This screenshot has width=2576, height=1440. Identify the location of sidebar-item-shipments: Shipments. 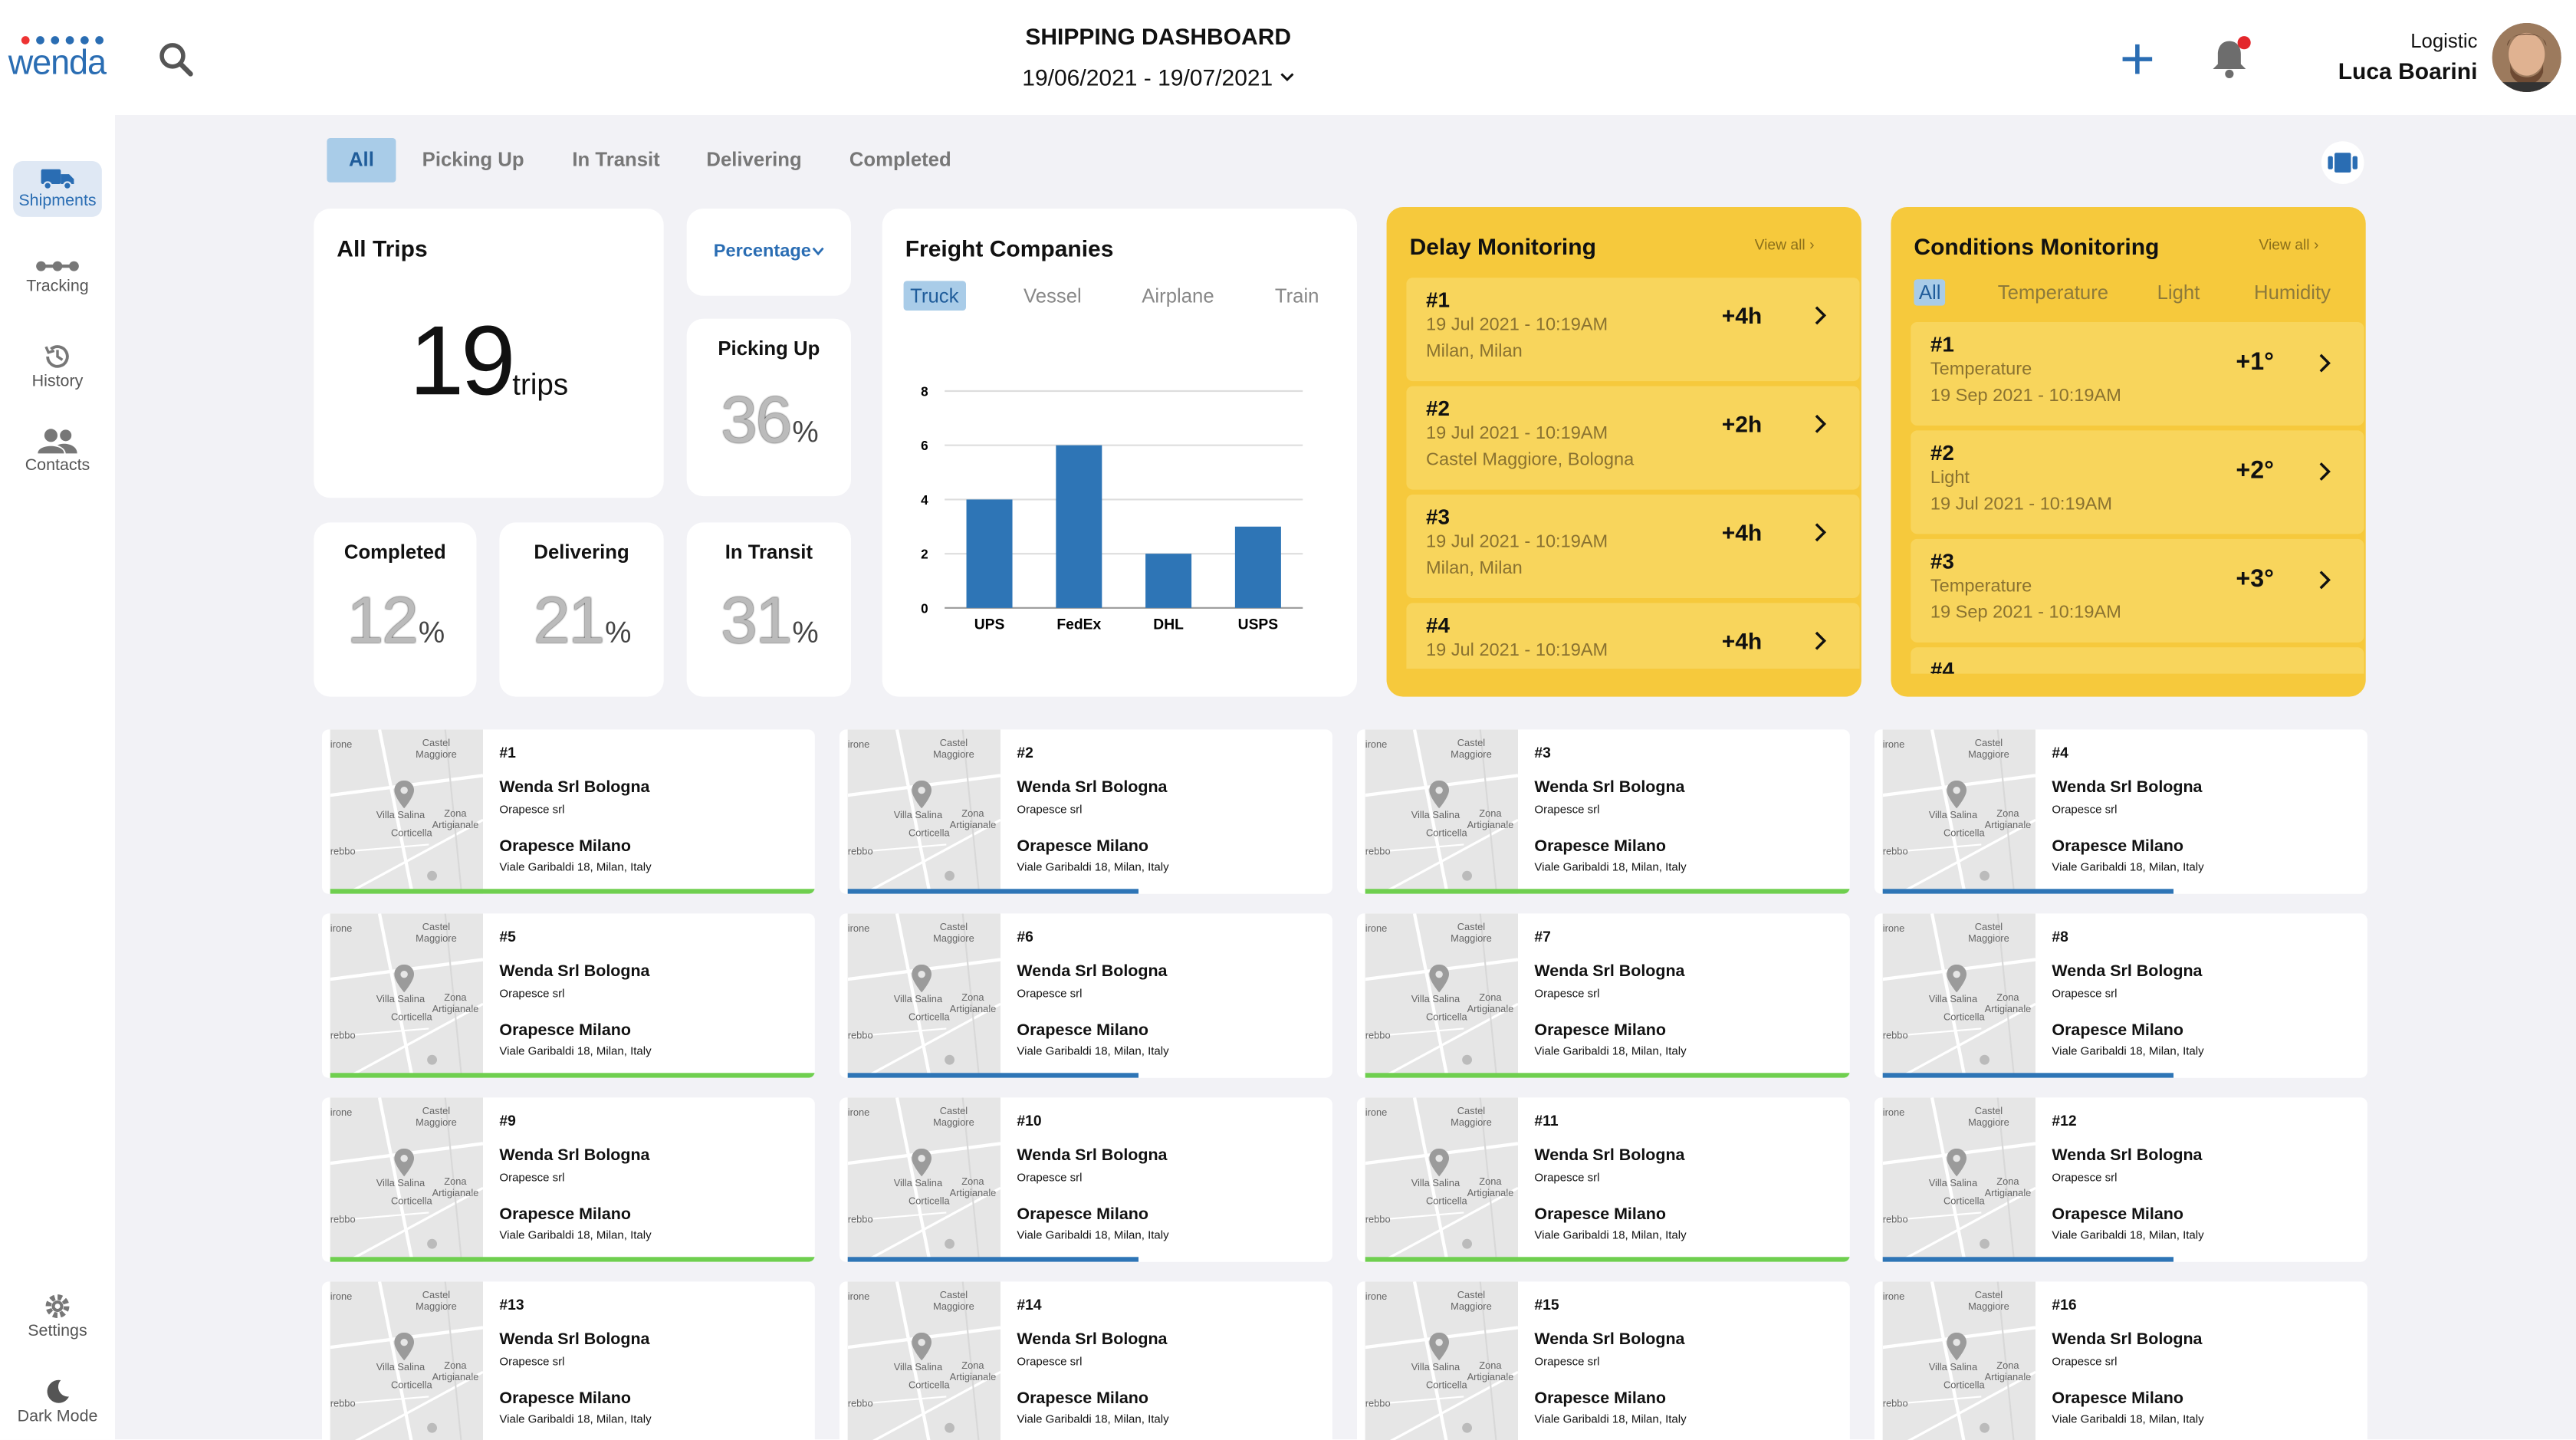
(58, 189).